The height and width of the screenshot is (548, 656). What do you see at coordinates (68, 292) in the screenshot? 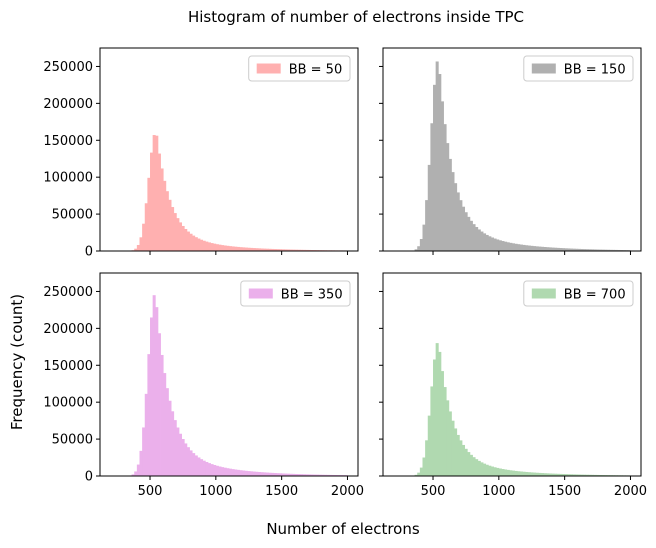
I see `y-tick-label: 250000` at bounding box center [68, 292].